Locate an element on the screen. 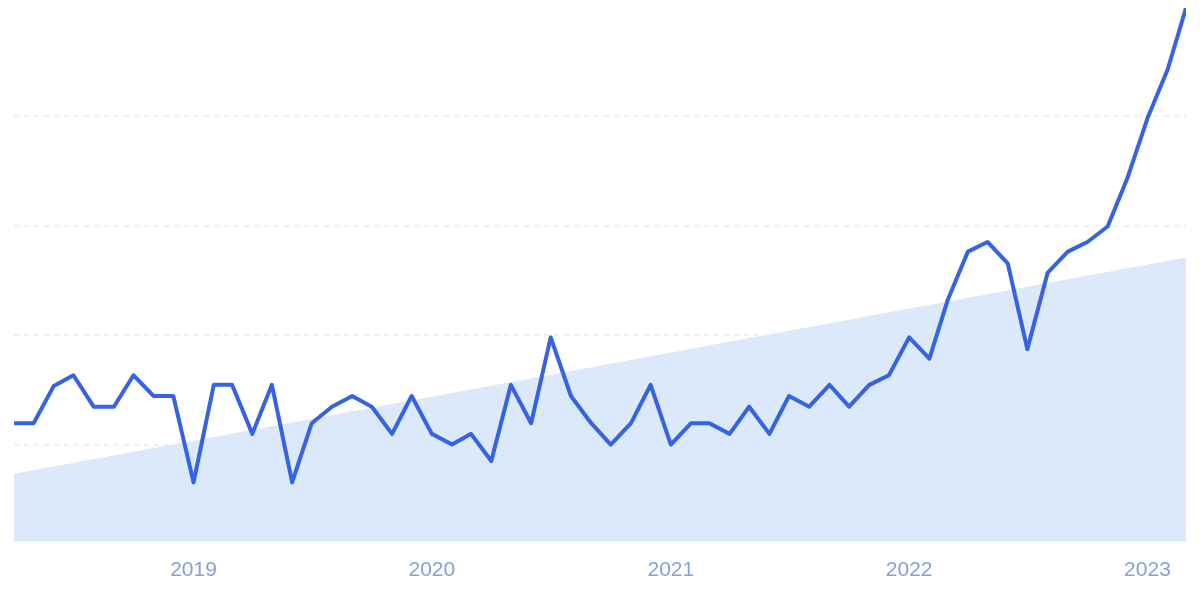 The height and width of the screenshot is (599, 1200). x-tick-label: 2021 is located at coordinates (671, 568).